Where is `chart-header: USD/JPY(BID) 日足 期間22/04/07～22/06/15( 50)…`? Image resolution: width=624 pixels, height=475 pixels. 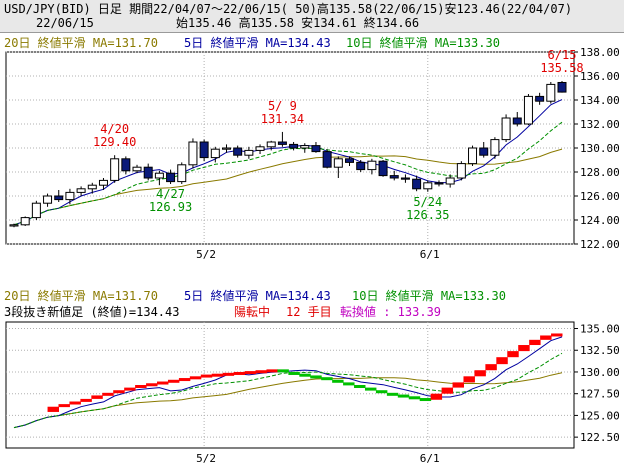
chart-header: USD/JPY(BID) 日足 期間22/04/07～22/06/15( 50)… is located at coordinates (312, 16).